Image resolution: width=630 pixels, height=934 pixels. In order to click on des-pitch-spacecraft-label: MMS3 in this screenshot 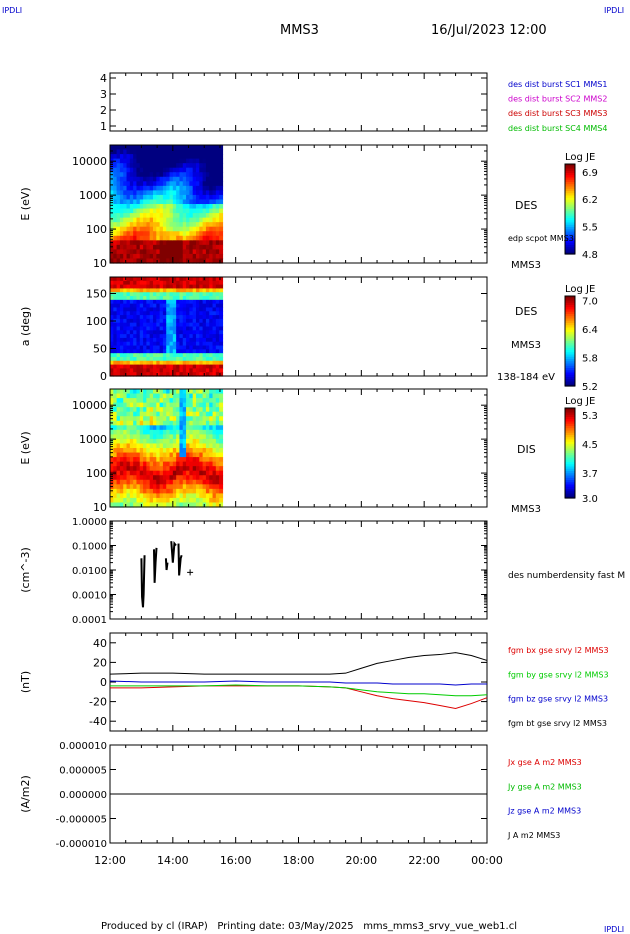, I will do `click(526, 345)`.